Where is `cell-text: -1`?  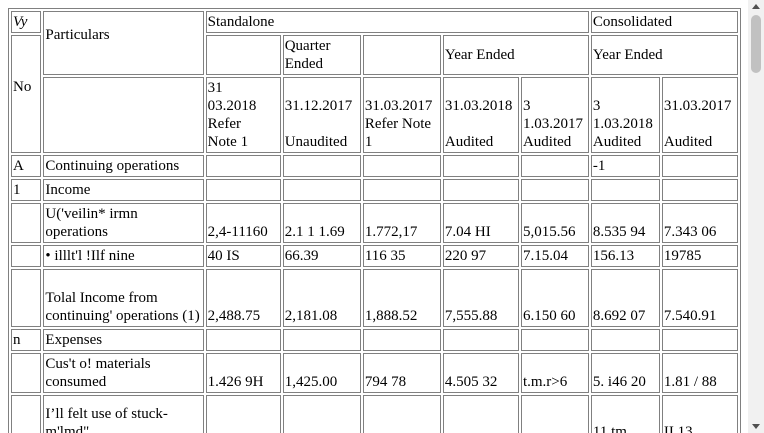 cell-text: -1 is located at coordinates (599, 166).